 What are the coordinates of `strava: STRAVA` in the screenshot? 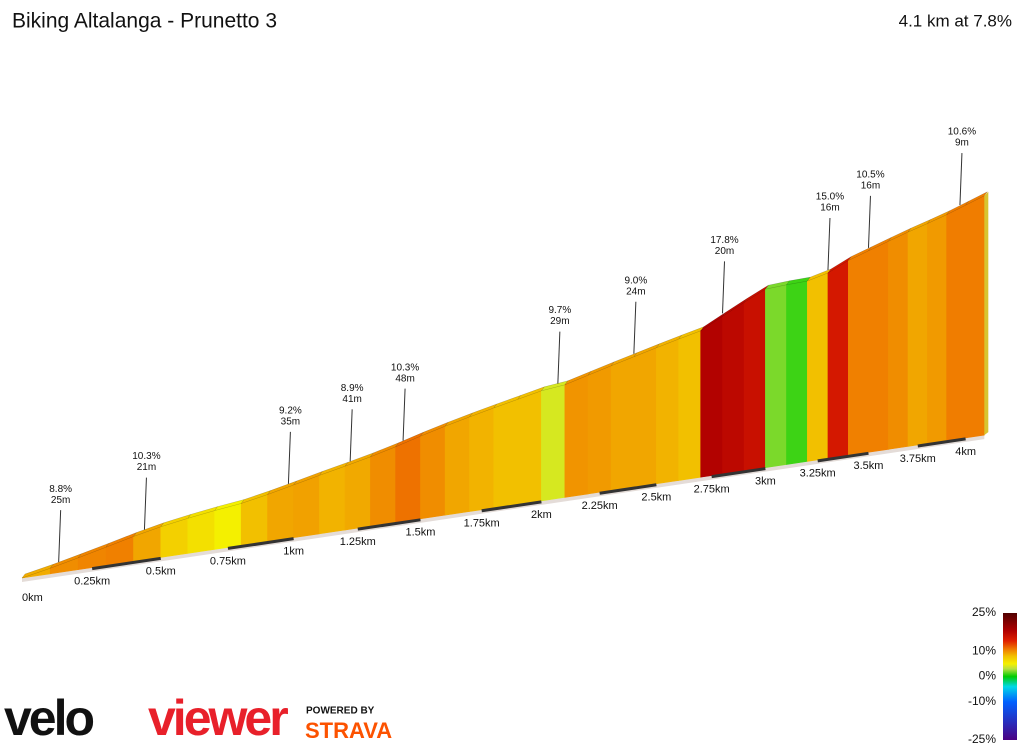 It's located at (348, 730).